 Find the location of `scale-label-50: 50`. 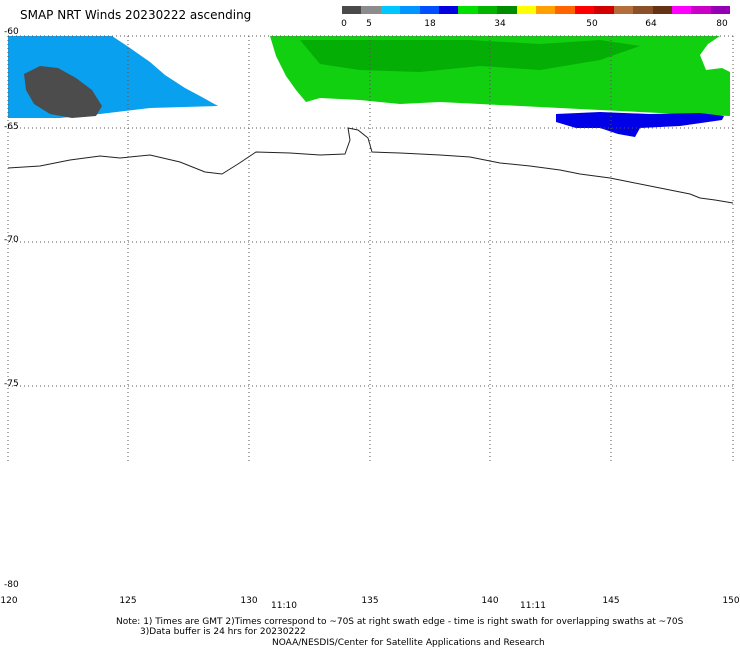

scale-label-50: 50 is located at coordinates (592, 24).